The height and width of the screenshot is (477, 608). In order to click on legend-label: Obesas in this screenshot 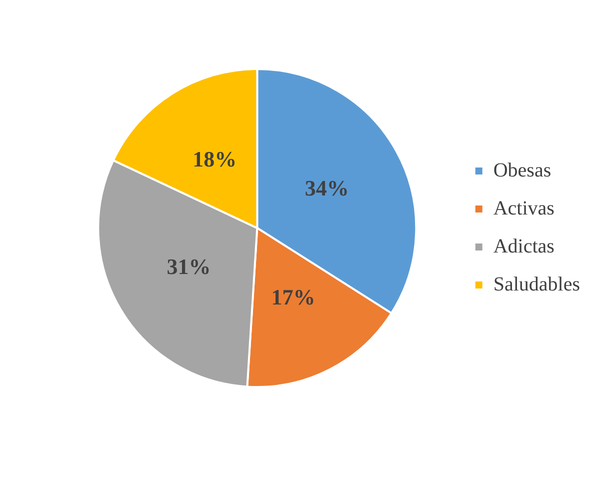, I will do `click(522, 170)`.